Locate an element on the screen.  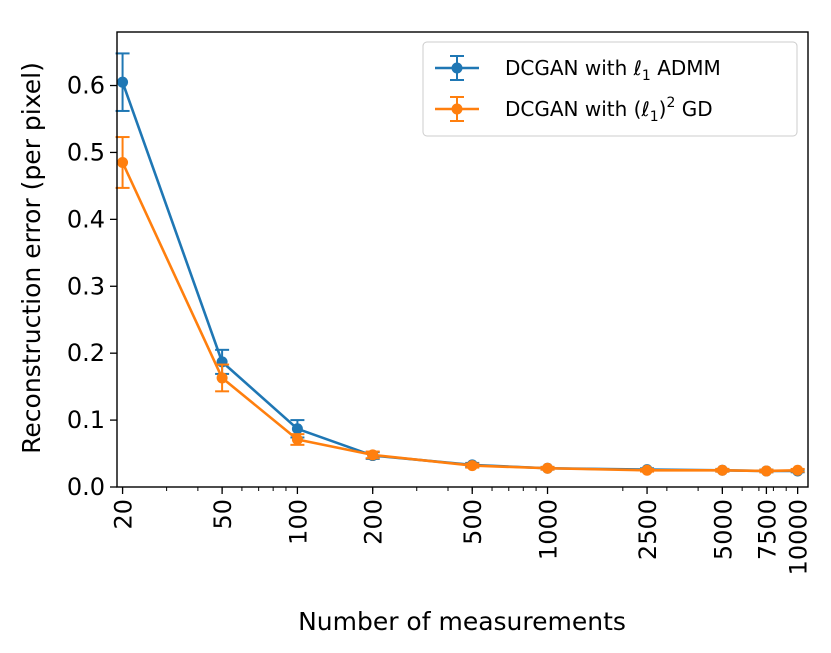
legend-label-part: ADMM is located at coordinates (686, 68).